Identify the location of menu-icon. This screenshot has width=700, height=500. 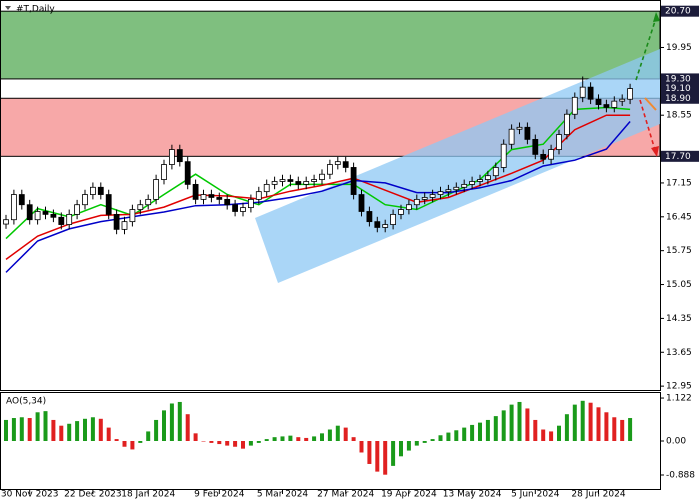
(8, 8).